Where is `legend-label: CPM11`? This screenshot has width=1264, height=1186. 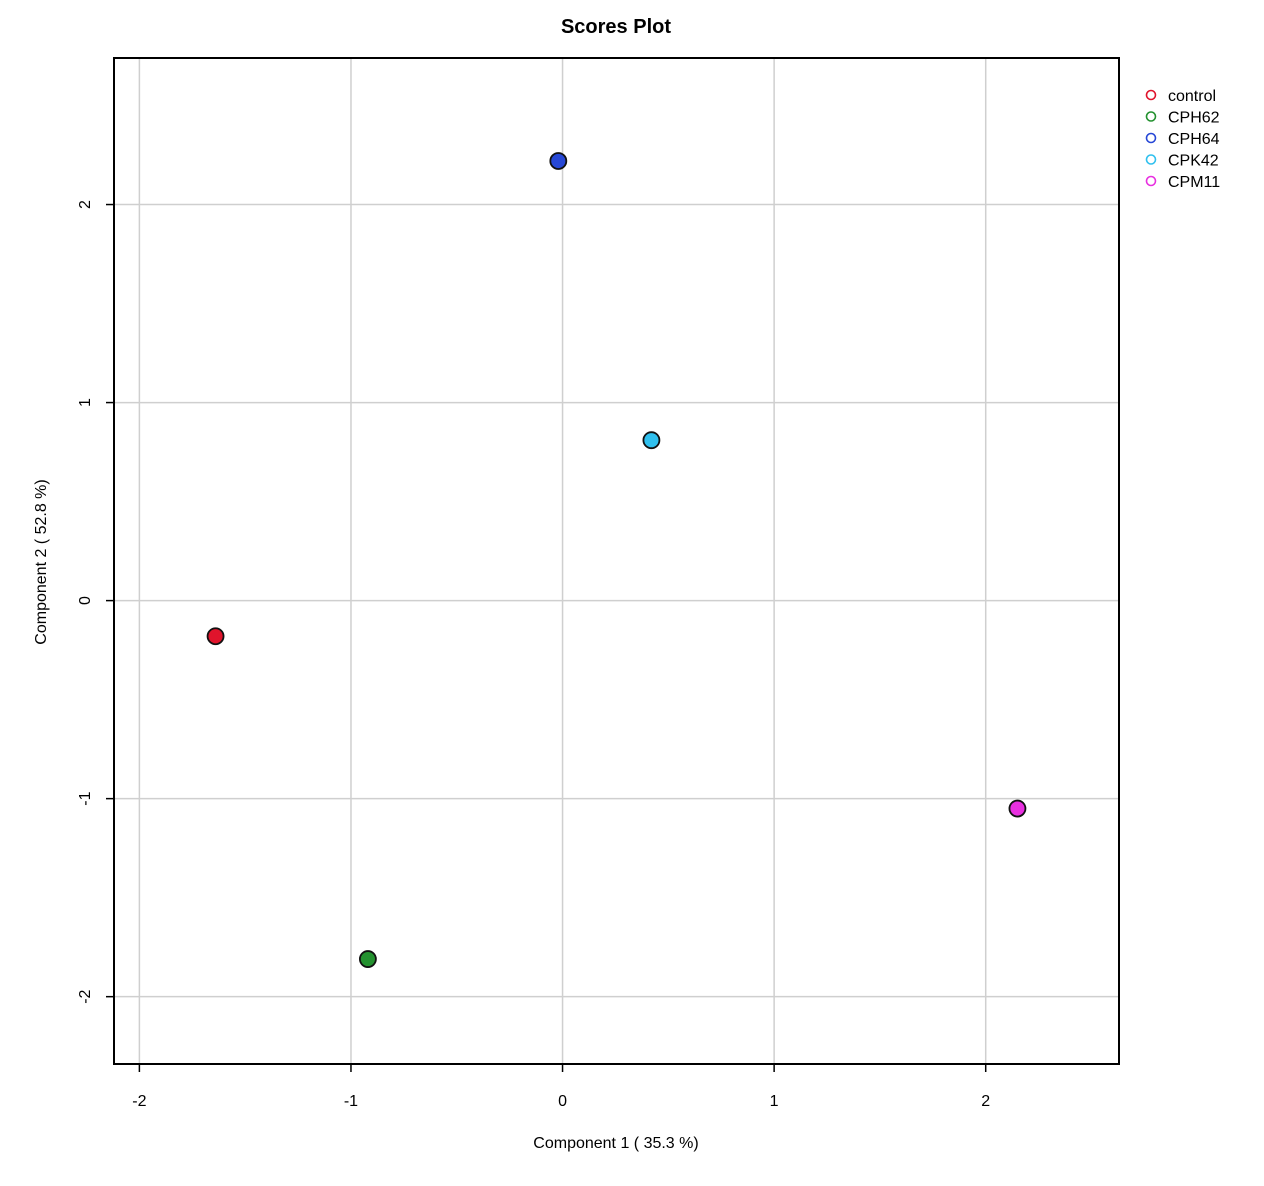 legend-label: CPM11 is located at coordinates (1194, 182).